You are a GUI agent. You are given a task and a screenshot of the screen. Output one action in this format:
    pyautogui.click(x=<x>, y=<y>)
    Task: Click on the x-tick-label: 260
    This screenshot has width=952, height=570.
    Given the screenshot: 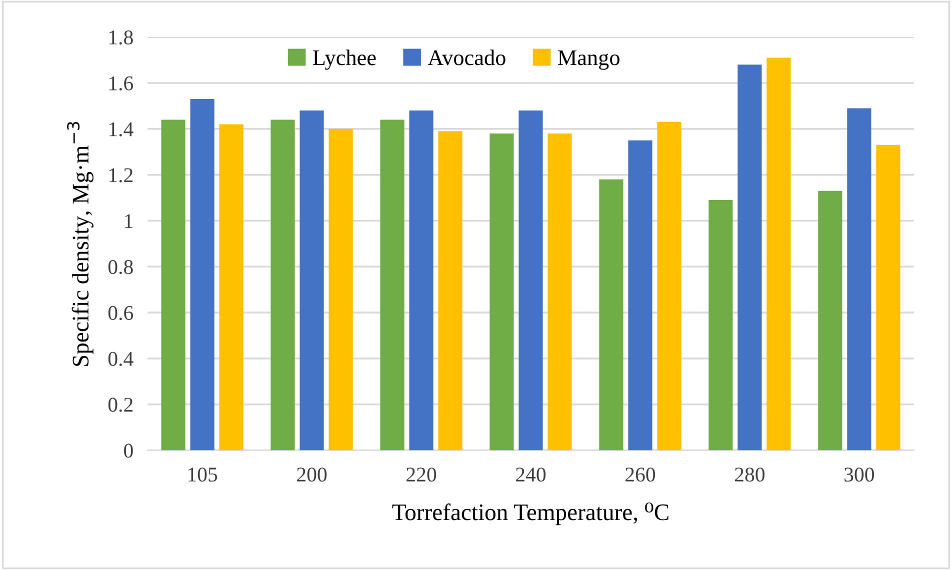 What is the action you would take?
    pyautogui.click(x=641, y=475)
    